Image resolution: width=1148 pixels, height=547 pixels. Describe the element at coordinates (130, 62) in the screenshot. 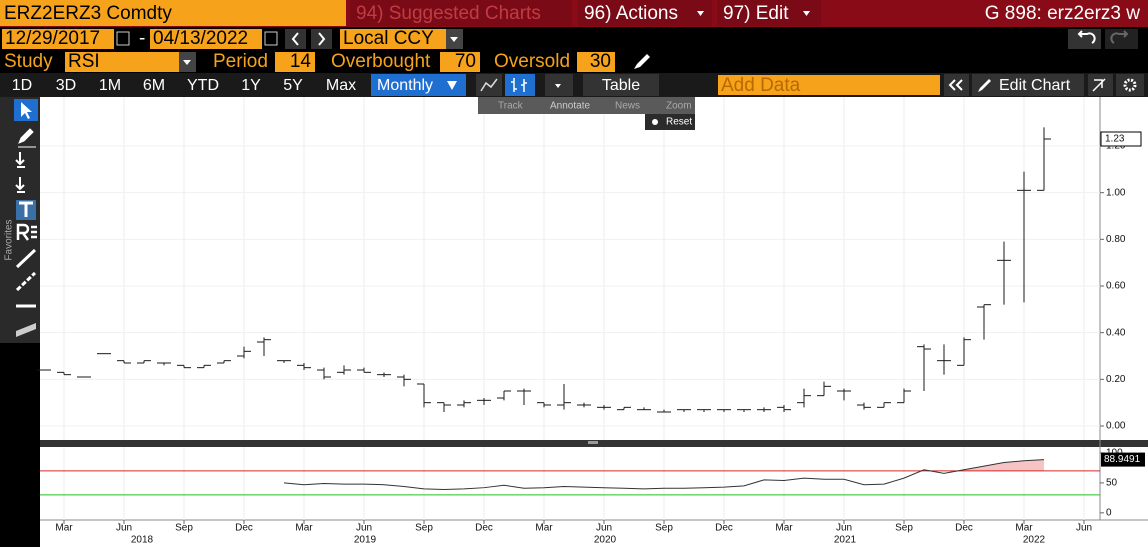

I see `study-field` at that location.